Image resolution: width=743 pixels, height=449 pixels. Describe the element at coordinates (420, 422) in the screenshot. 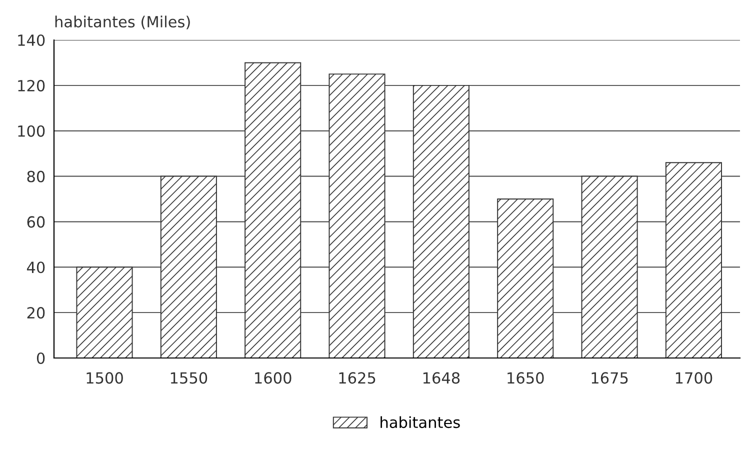

I see `legend-label: habitantes` at that location.